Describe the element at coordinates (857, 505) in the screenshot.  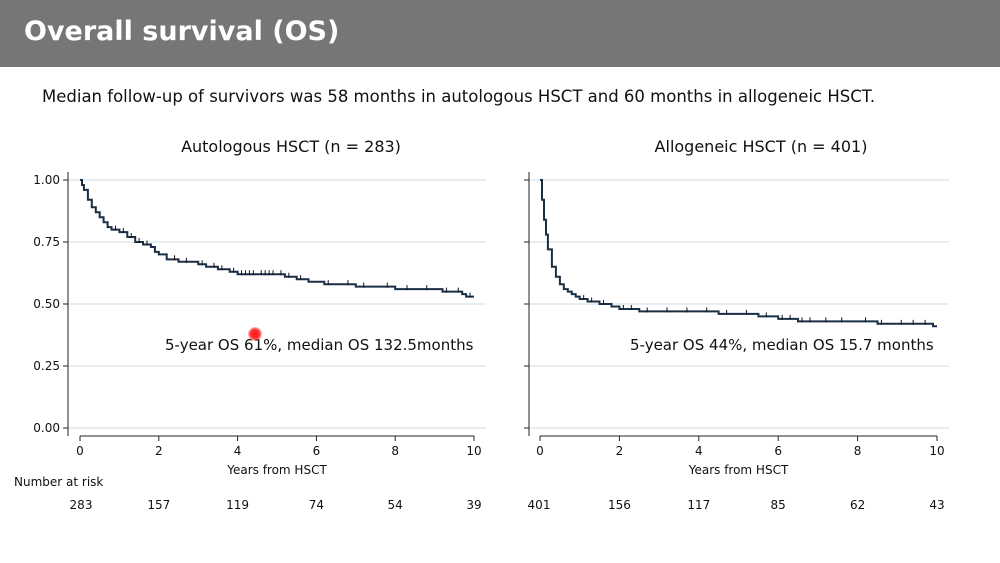
I see `risk-count: 62` at that location.